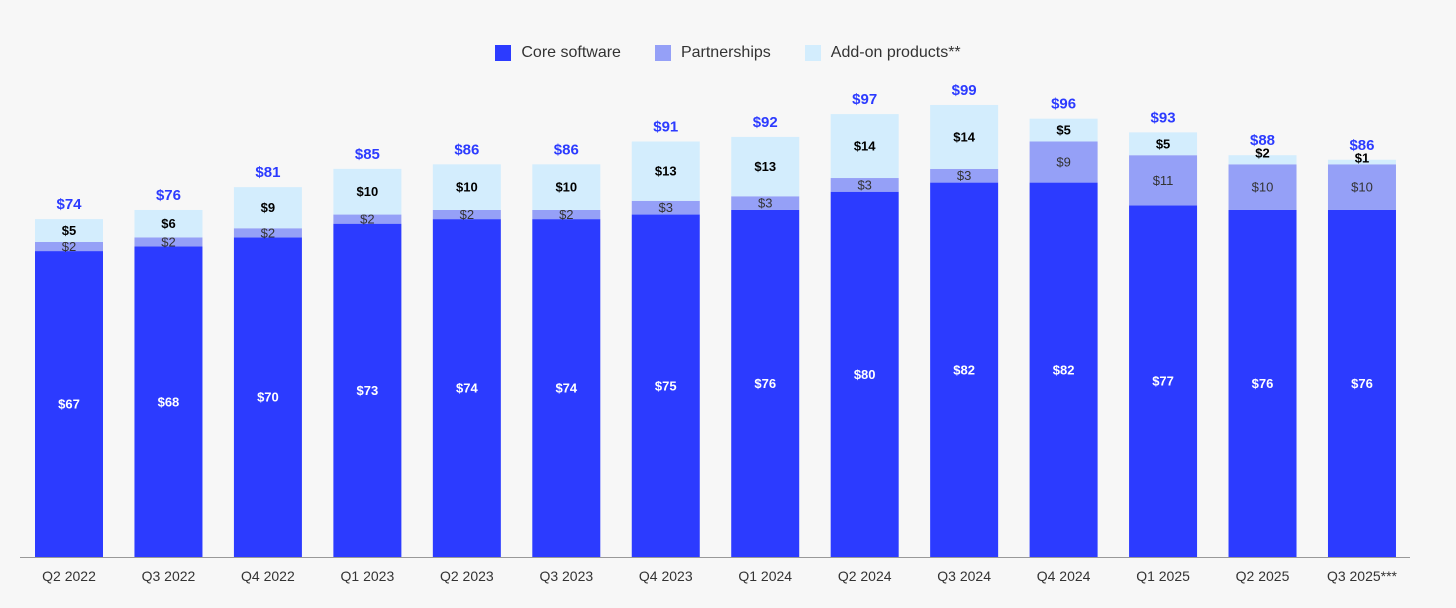  I want to click on total-value-label: $96, so click(1063, 104).